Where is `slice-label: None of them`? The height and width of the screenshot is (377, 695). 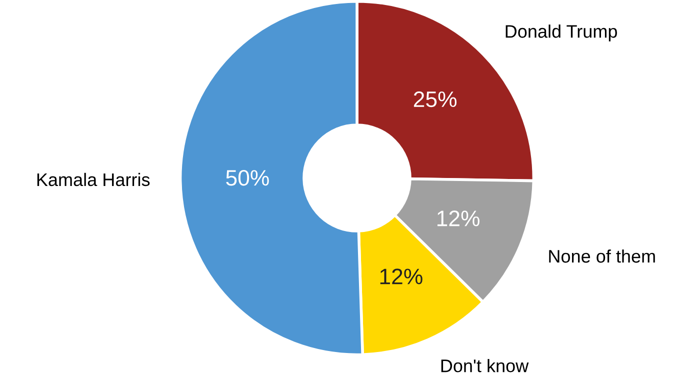
slice-label: None of them is located at coordinates (602, 256).